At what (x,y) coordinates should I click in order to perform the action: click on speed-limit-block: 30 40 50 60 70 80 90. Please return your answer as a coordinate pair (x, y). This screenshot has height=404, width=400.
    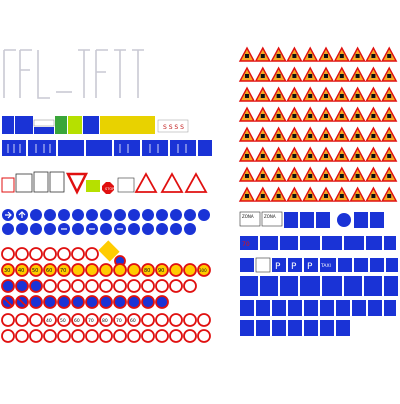
    Looking at the image, I should click on (106, 274).